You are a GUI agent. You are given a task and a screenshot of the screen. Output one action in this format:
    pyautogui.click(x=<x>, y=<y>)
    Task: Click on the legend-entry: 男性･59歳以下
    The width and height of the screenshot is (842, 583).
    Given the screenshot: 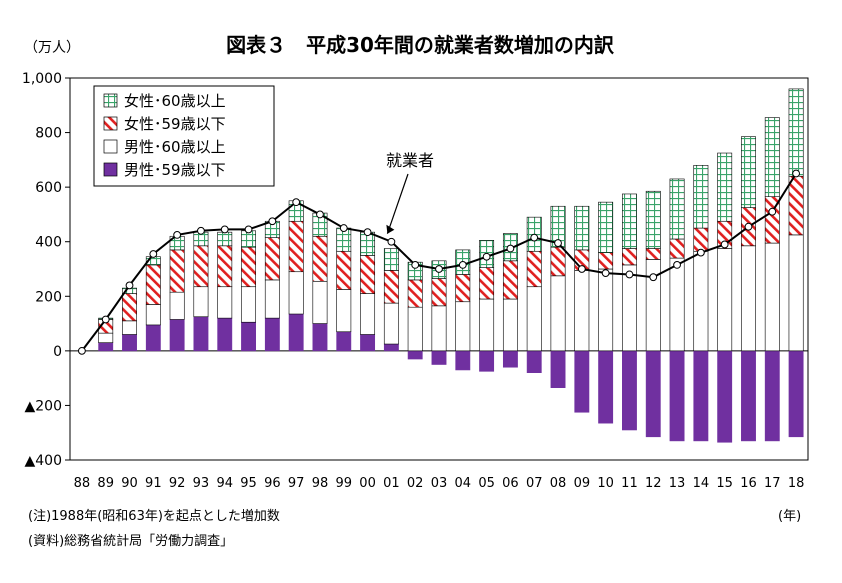 What is the action you would take?
    pyautogui.click(x=175, y=170)
    